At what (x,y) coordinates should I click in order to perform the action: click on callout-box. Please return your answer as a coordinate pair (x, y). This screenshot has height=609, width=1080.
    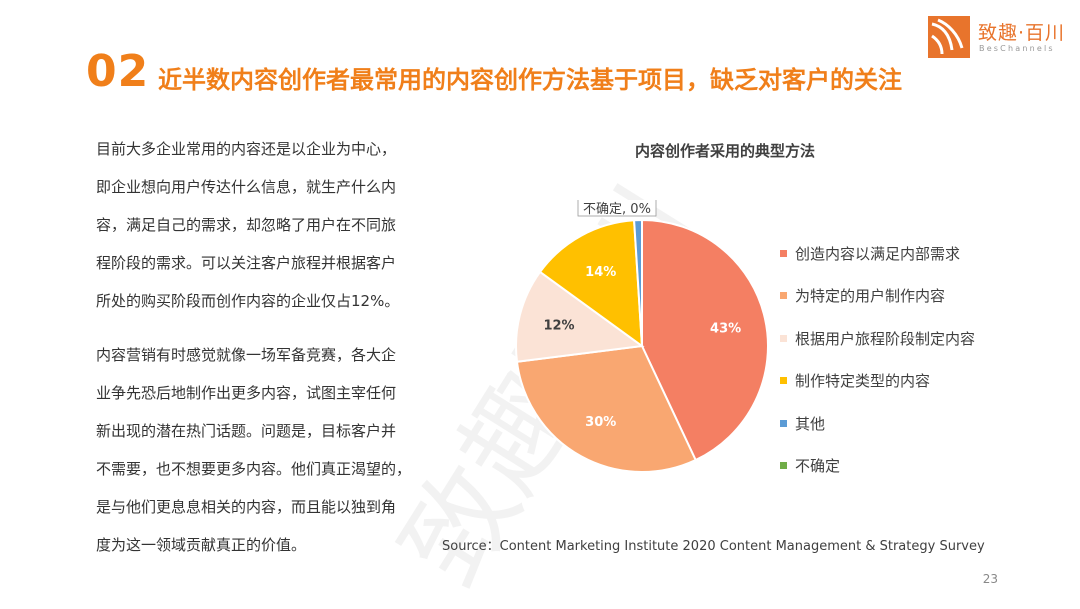
    Looking at the image, I should click on (617, 208).